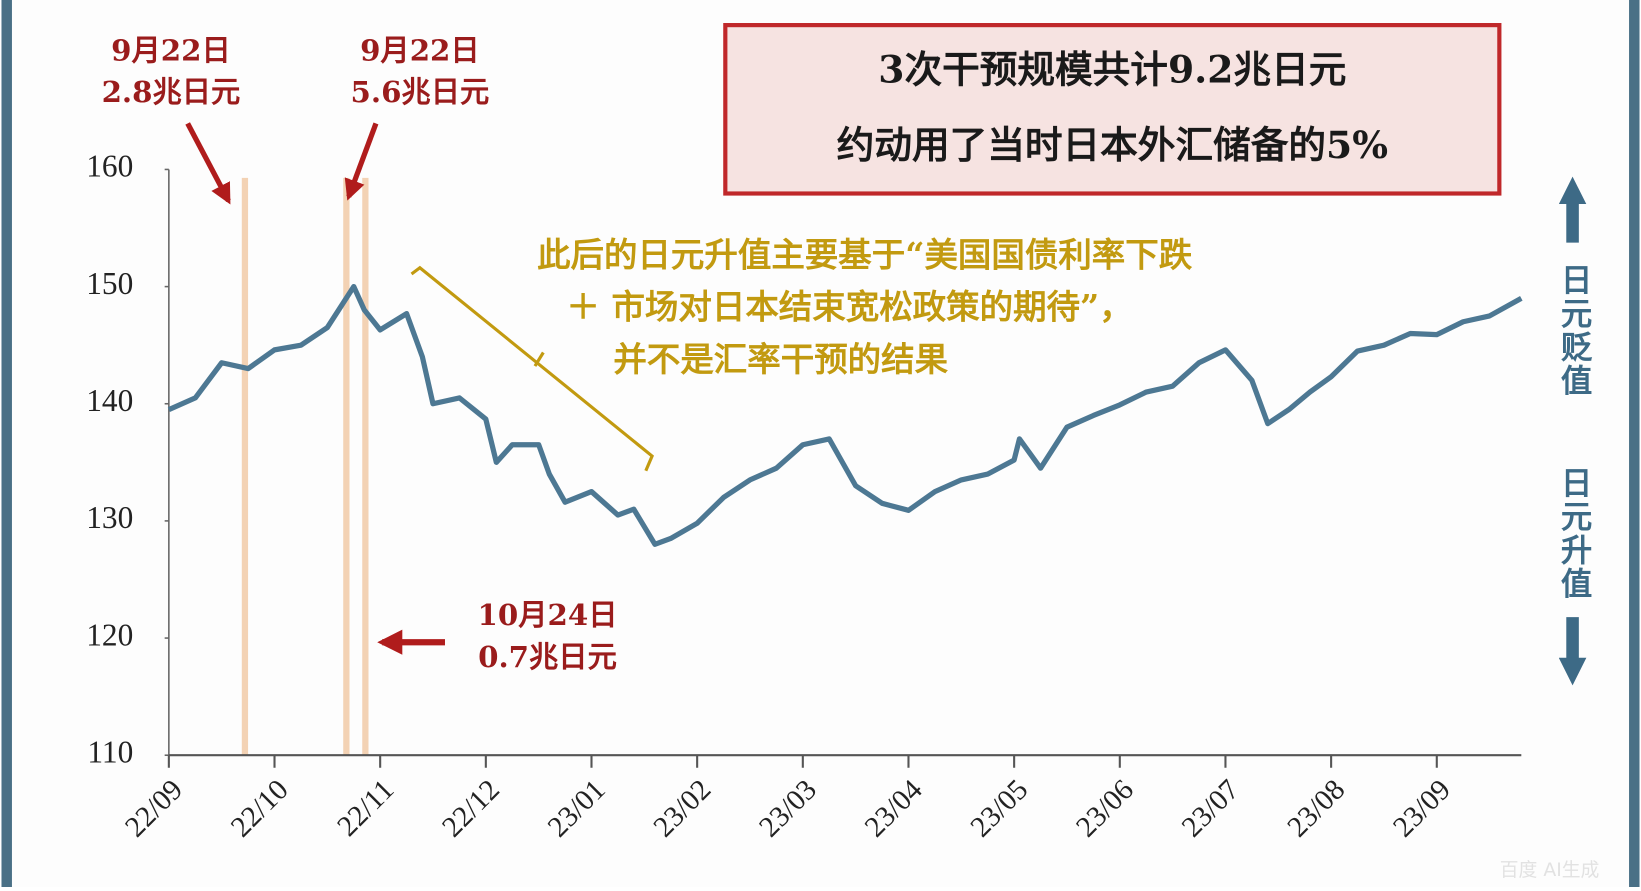 The width and height of the screenshot is (1641, 891). What do you see at coordinates (110, 751) in the screenshot?
I see `y-tick-label: 110` at bounding box center [110, 751].